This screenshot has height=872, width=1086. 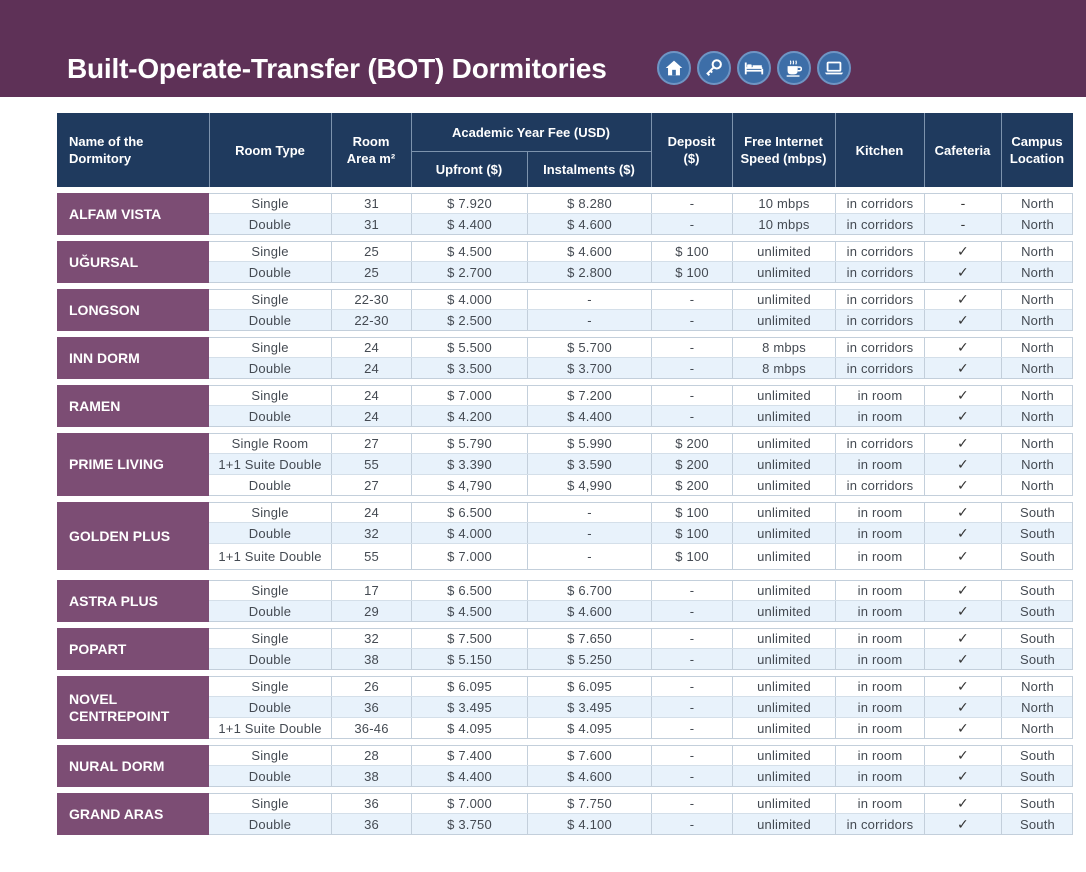 What do you see at coordinates (589, 443) in the screenshot?
I see `instalment-fee-cell: $ 5.990` at bounding box center [589, 443].